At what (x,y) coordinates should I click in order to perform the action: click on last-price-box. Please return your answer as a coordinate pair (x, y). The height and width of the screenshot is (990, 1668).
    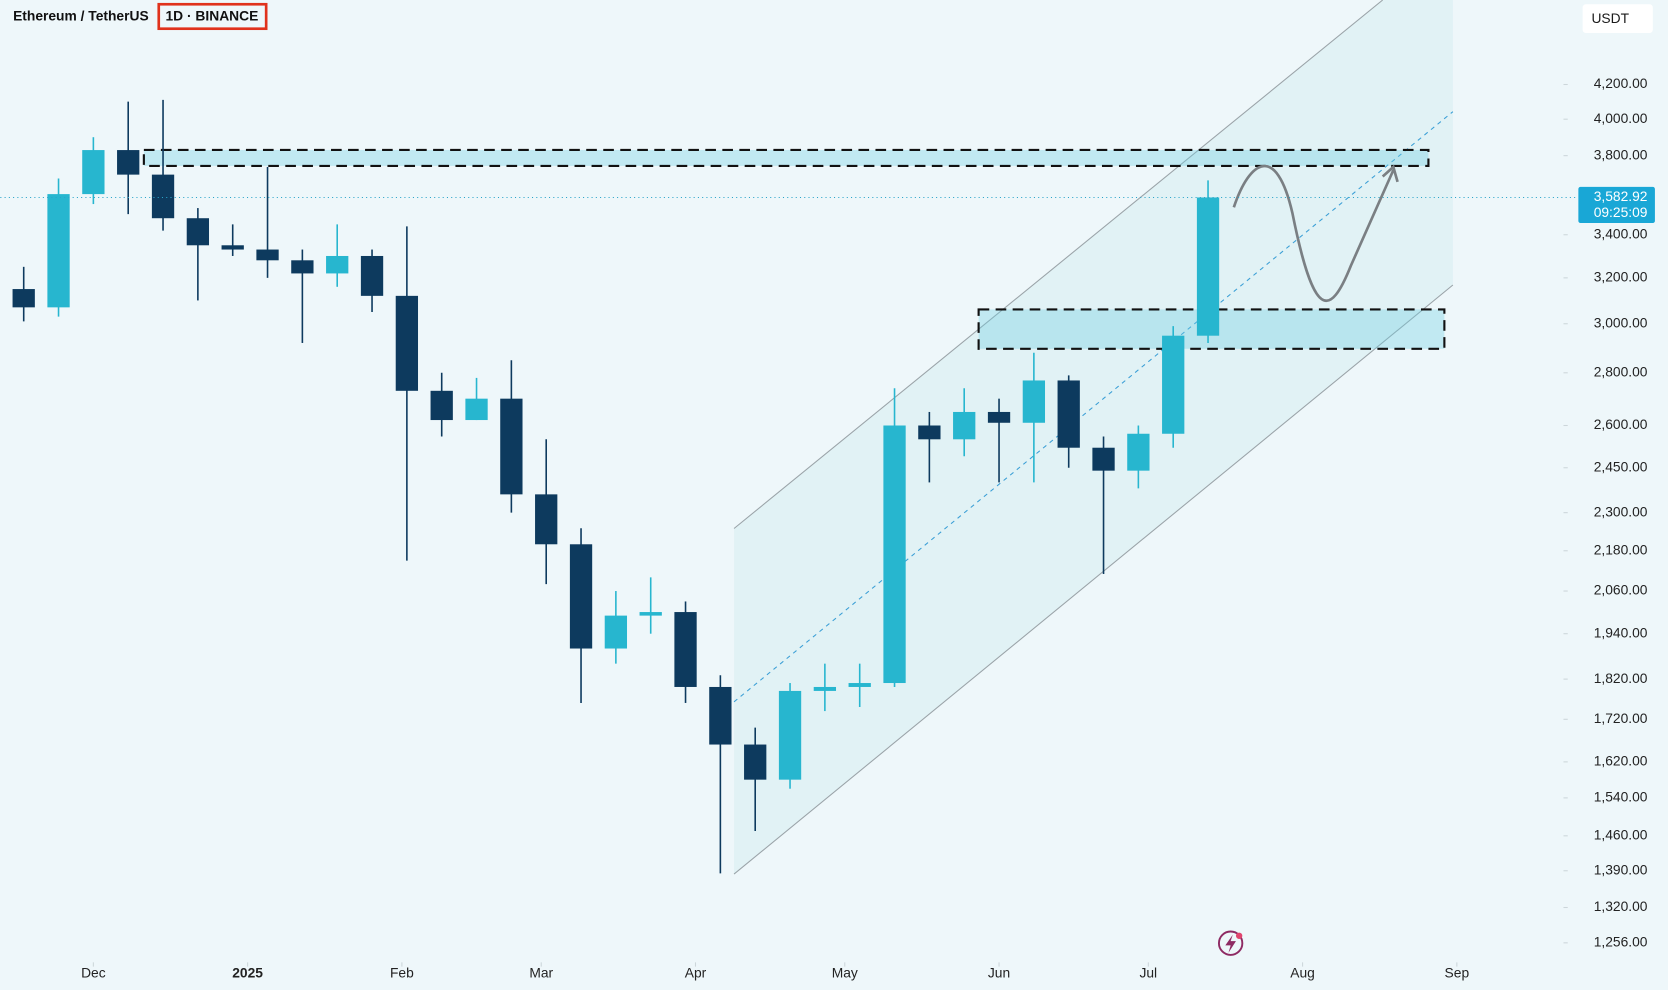
    Looking at the image, I should click on (1616, 205).